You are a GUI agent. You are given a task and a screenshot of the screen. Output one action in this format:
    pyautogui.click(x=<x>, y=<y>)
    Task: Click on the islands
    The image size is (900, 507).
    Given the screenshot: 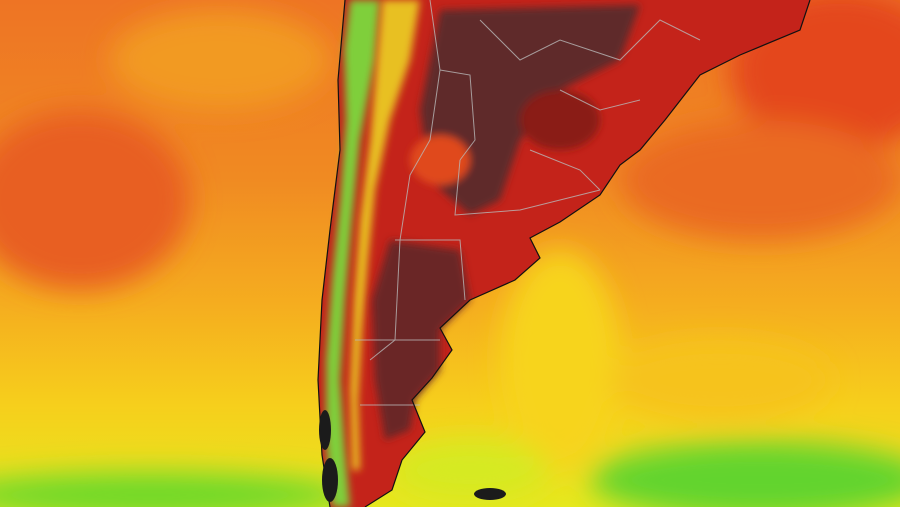 What is the action you would take?
    pyautogui.click(x=412, y=456)
    